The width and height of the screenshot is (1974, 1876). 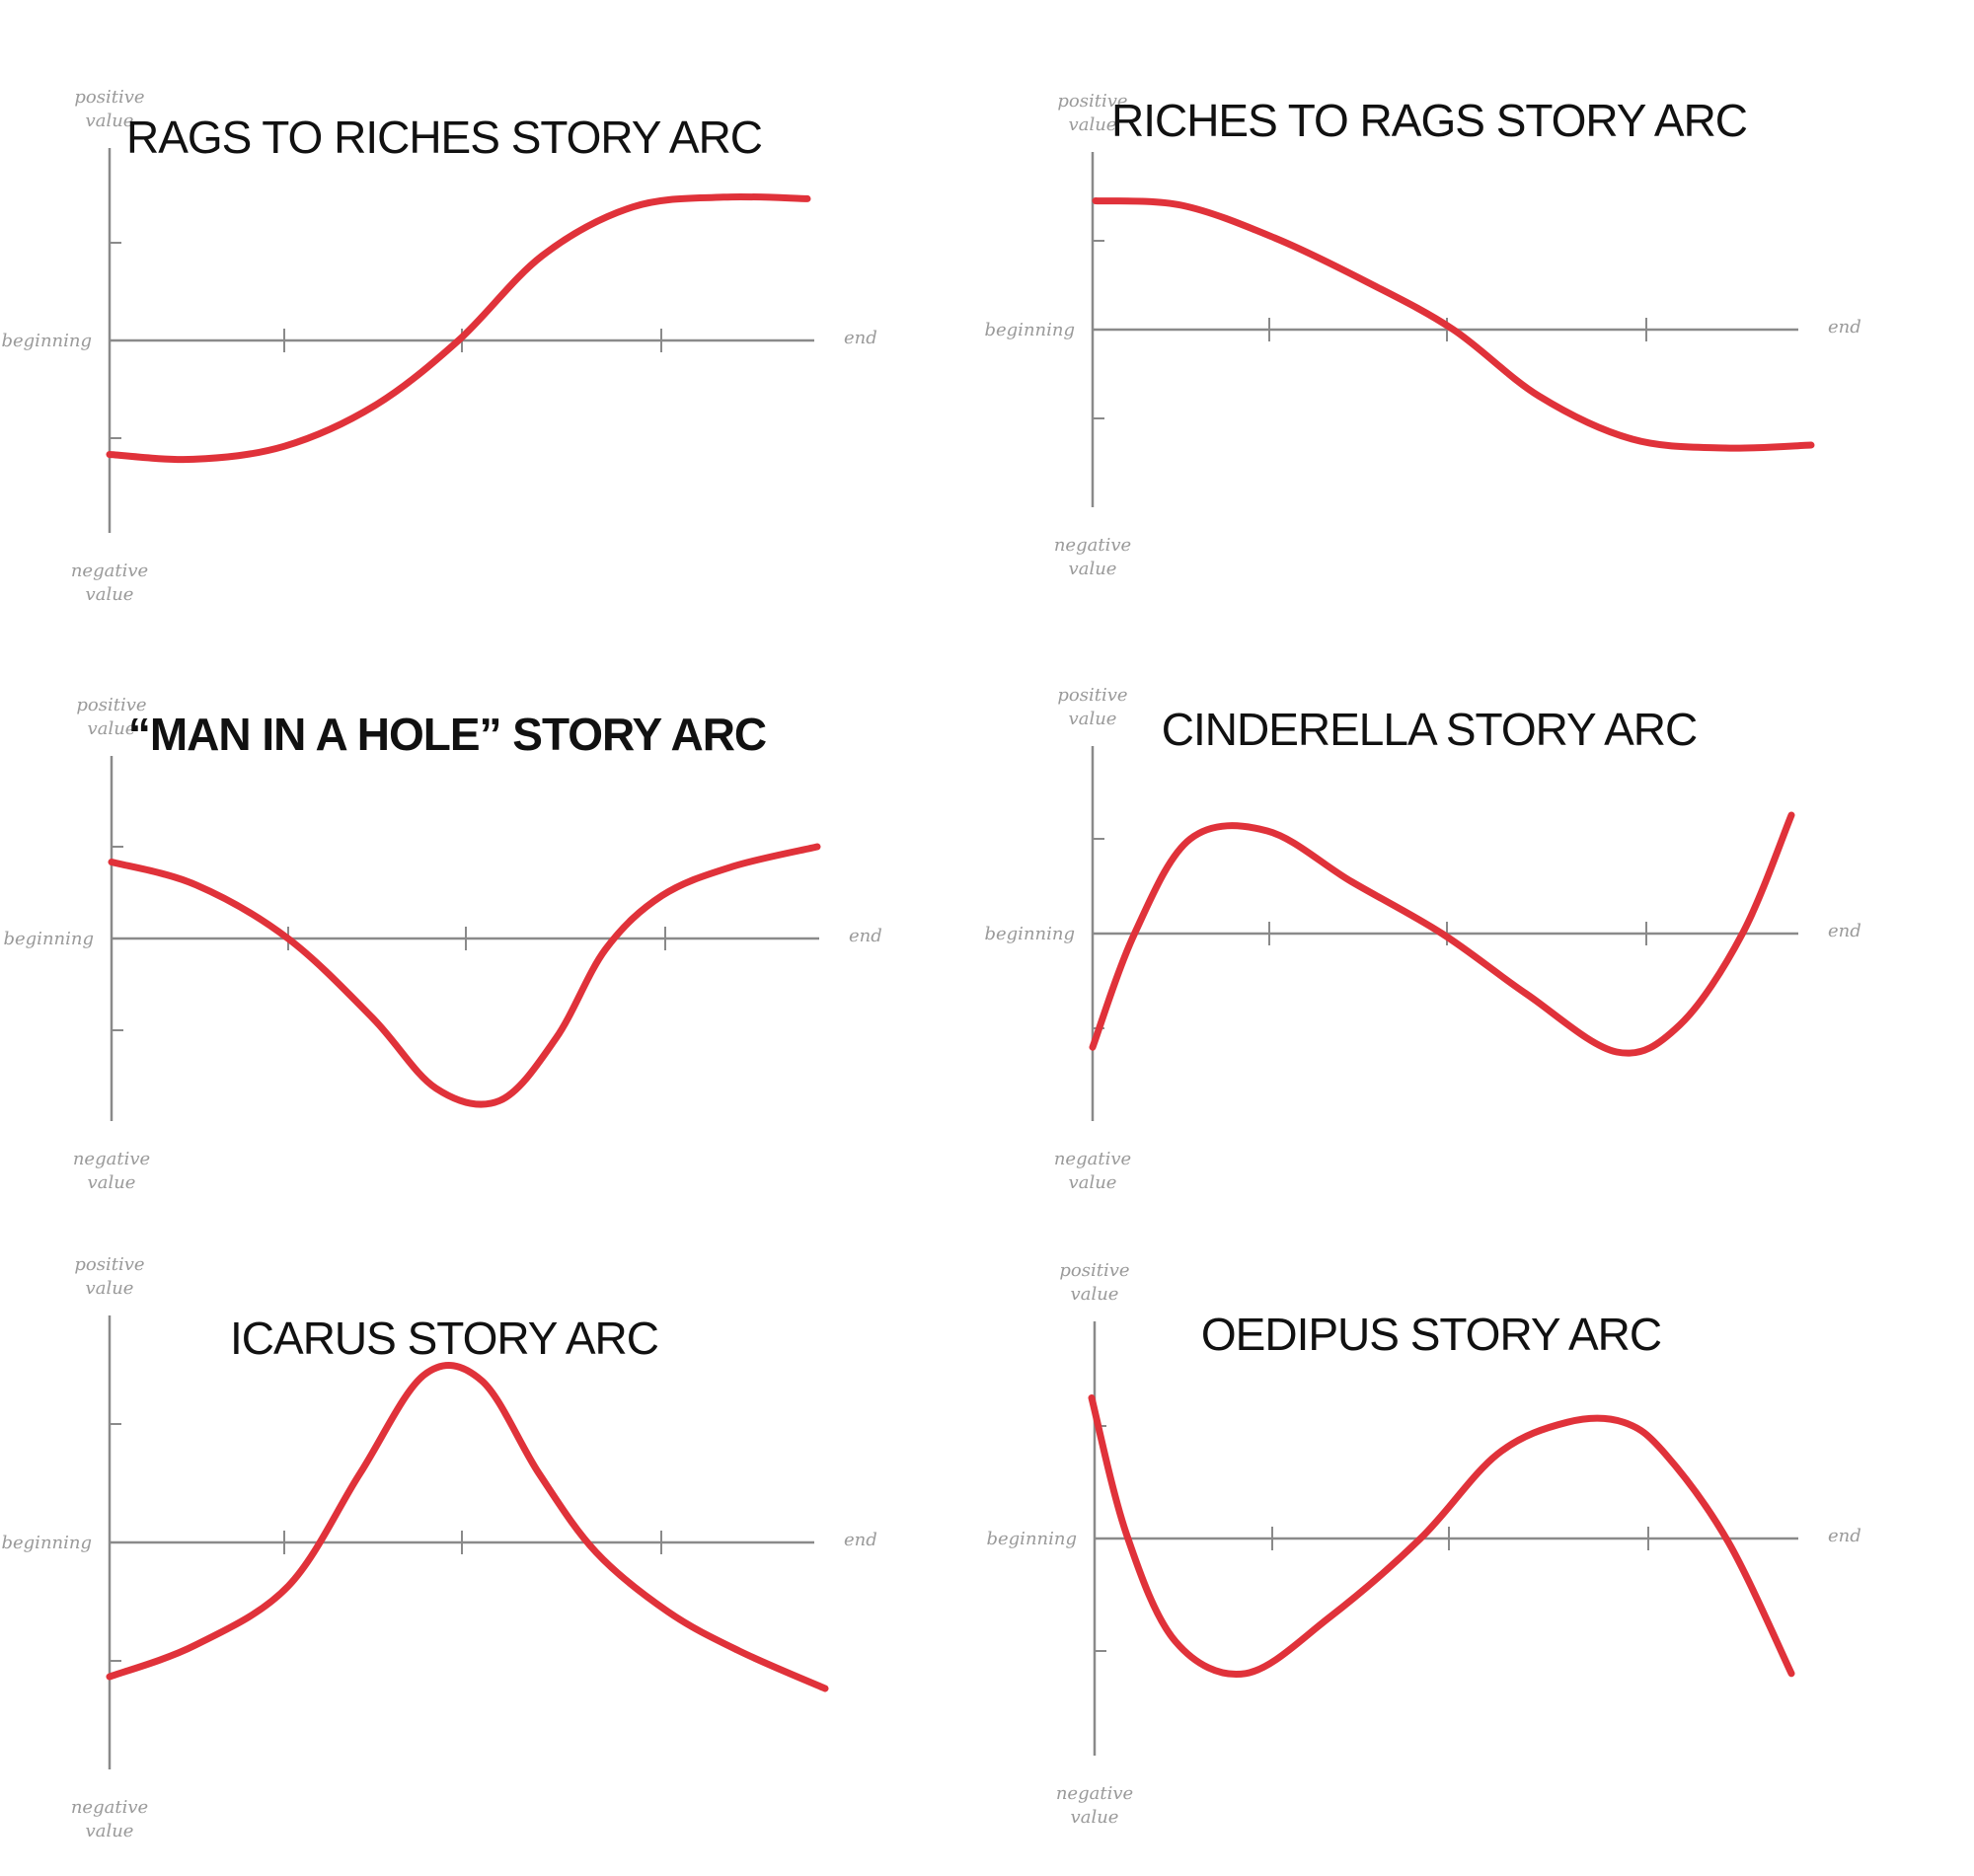 What do you see at coordinates (447, 734) in the screenshot?
I see `chart-title: “MAN IN A HOLE” STORY ARC` at bounding box center [447, 734].